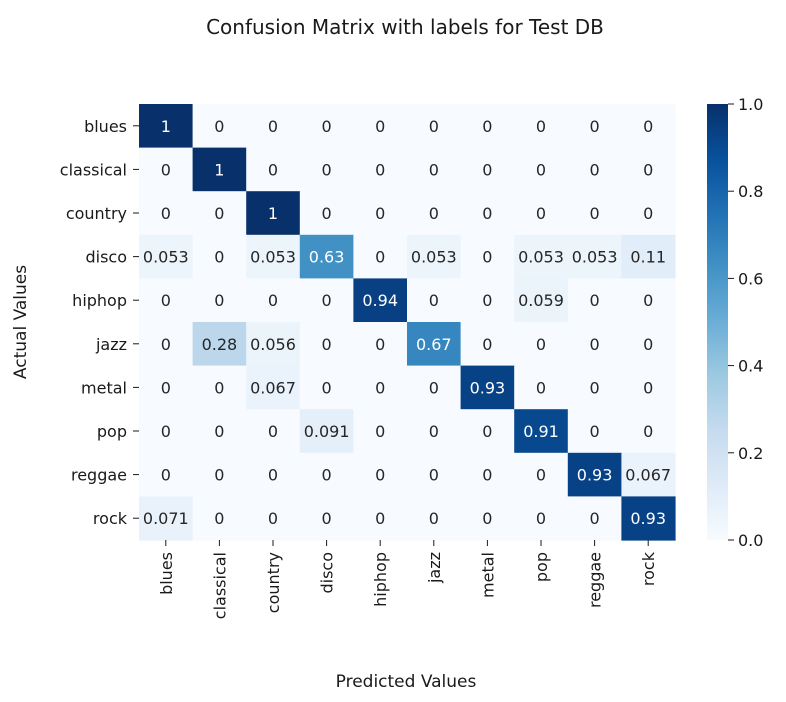 Image resolution: width=786 pixels, height=702 pixels. Describe the element at coordinates (595, 580) in the screenshot. I see `x-tick-label: reggae` at that location.